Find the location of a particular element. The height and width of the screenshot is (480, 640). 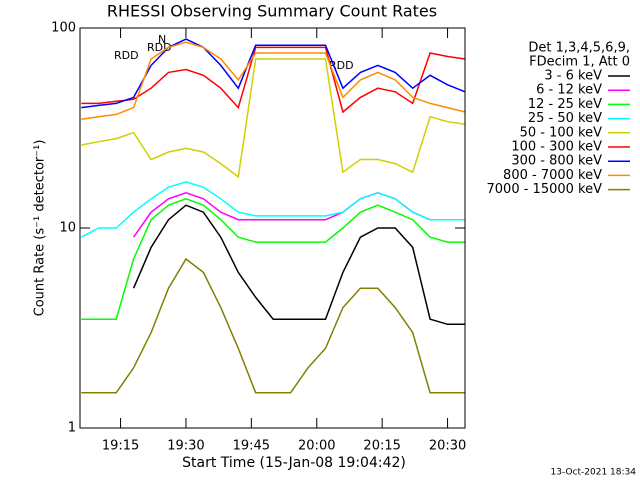

annotation: N is located at coordinates (162, 39).